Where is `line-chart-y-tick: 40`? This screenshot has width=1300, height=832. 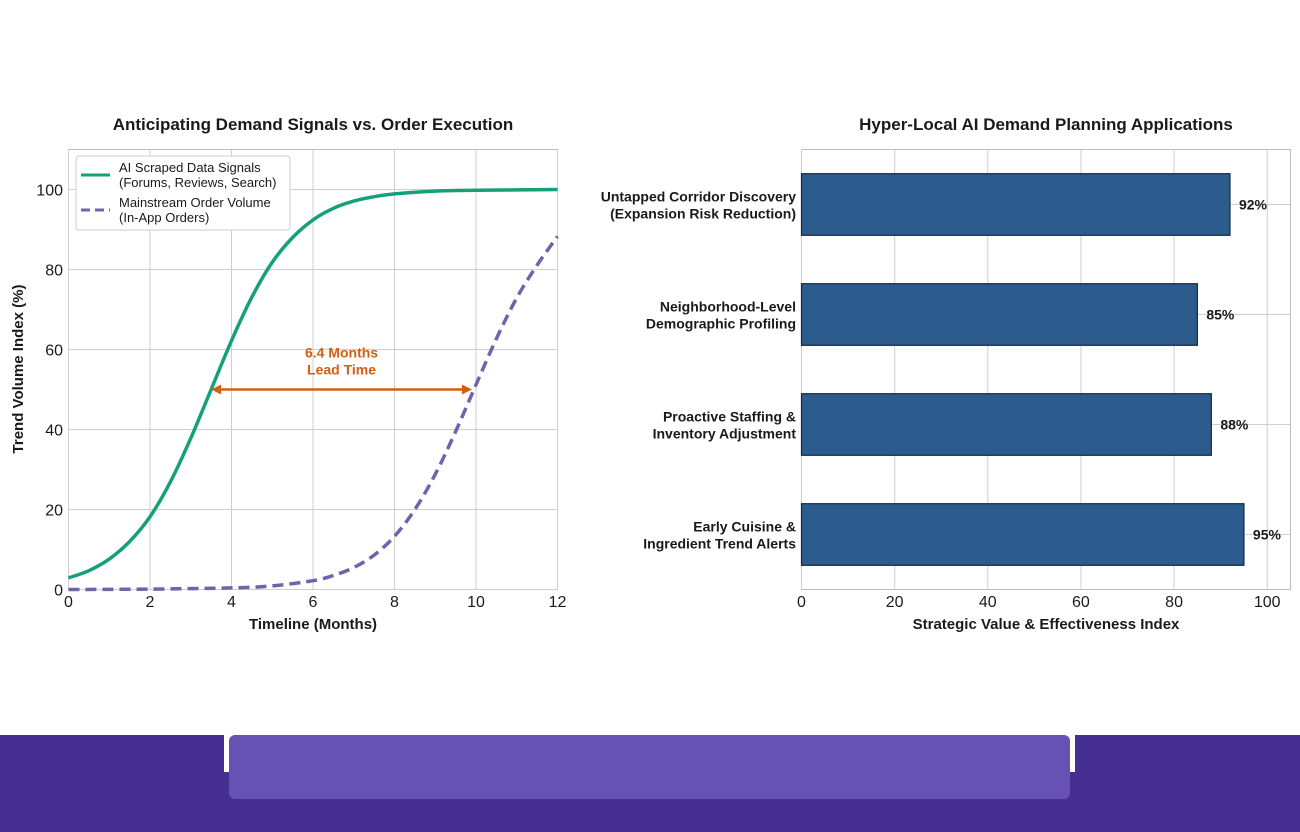
line-chart-y-tick: 40 is located at coordinates (54, 431).